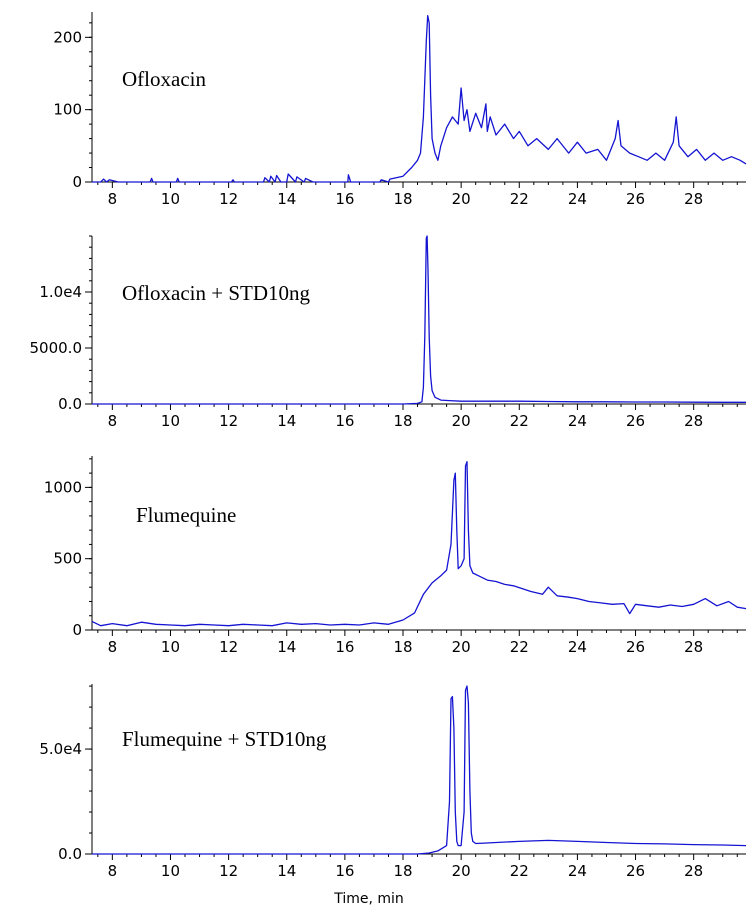  Describe the element at coordinates (164, 79) in the screenshot. I see `panel-annotation: Ofloxacin` at that location.